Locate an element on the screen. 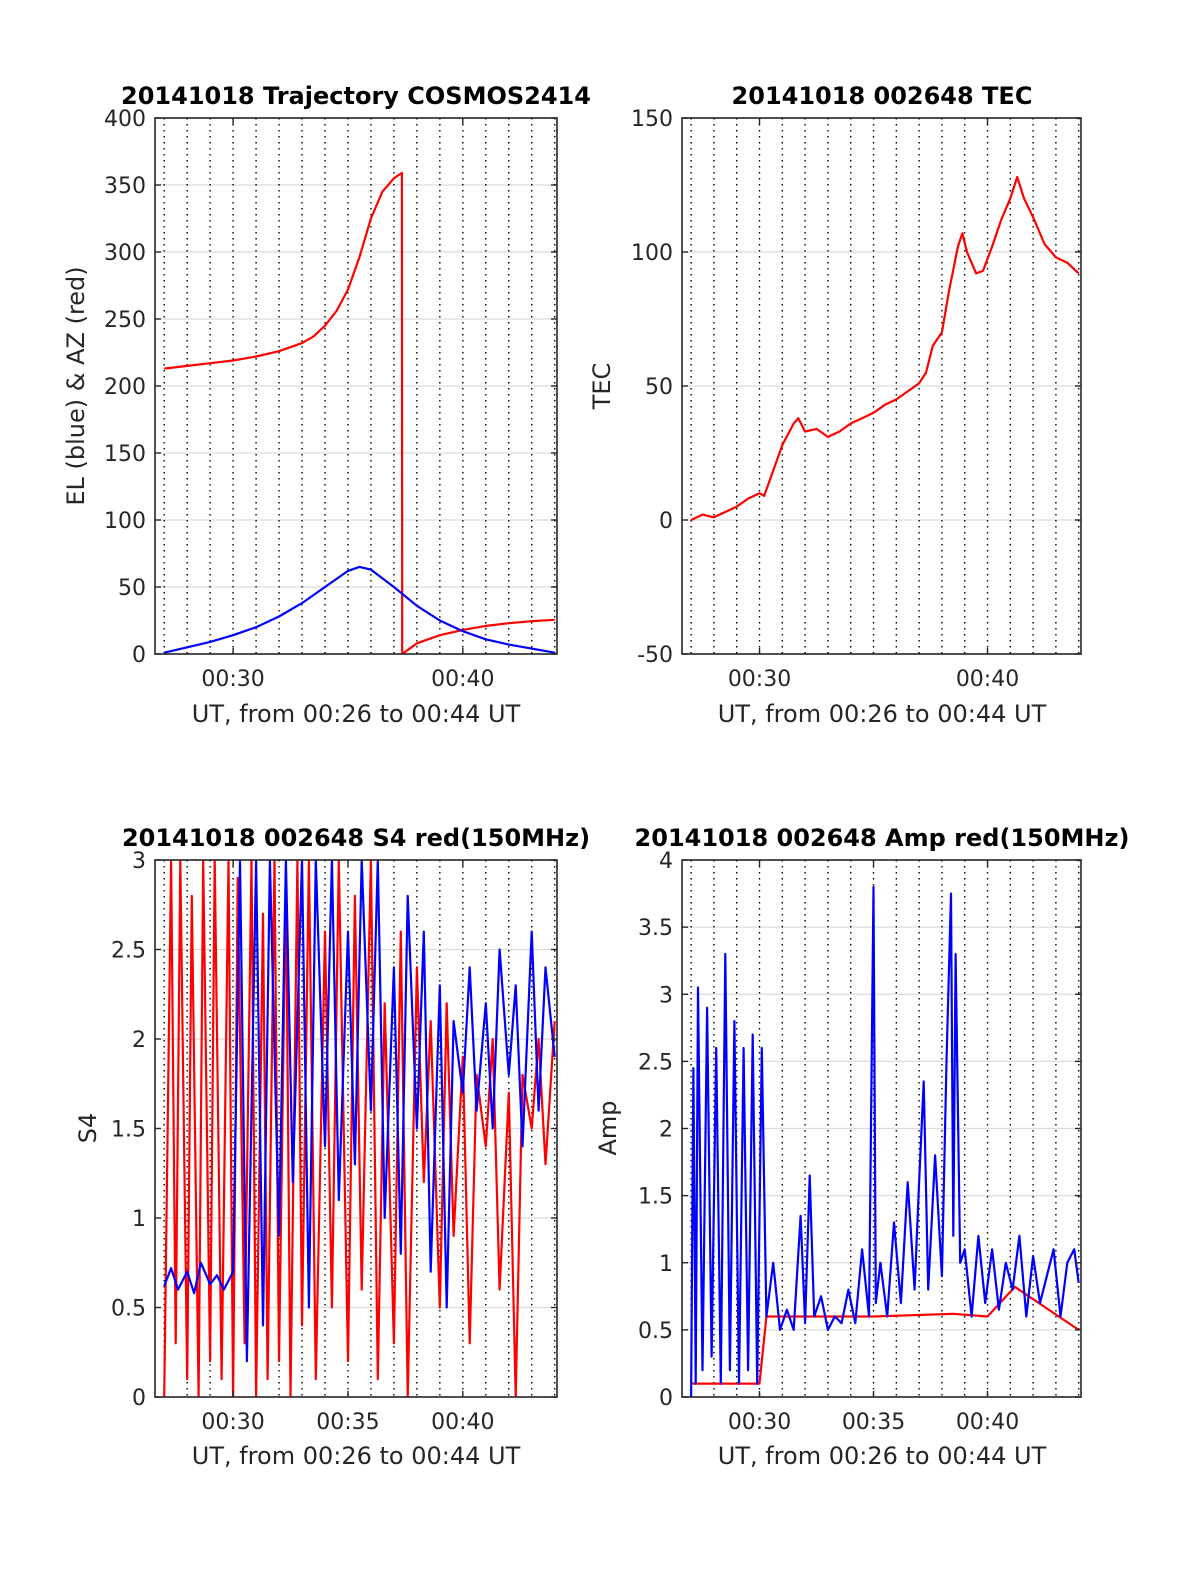 The width and height of the screenshot is (1200, 1575). y-axis-label: TEC is located at coordinates (602, 387).